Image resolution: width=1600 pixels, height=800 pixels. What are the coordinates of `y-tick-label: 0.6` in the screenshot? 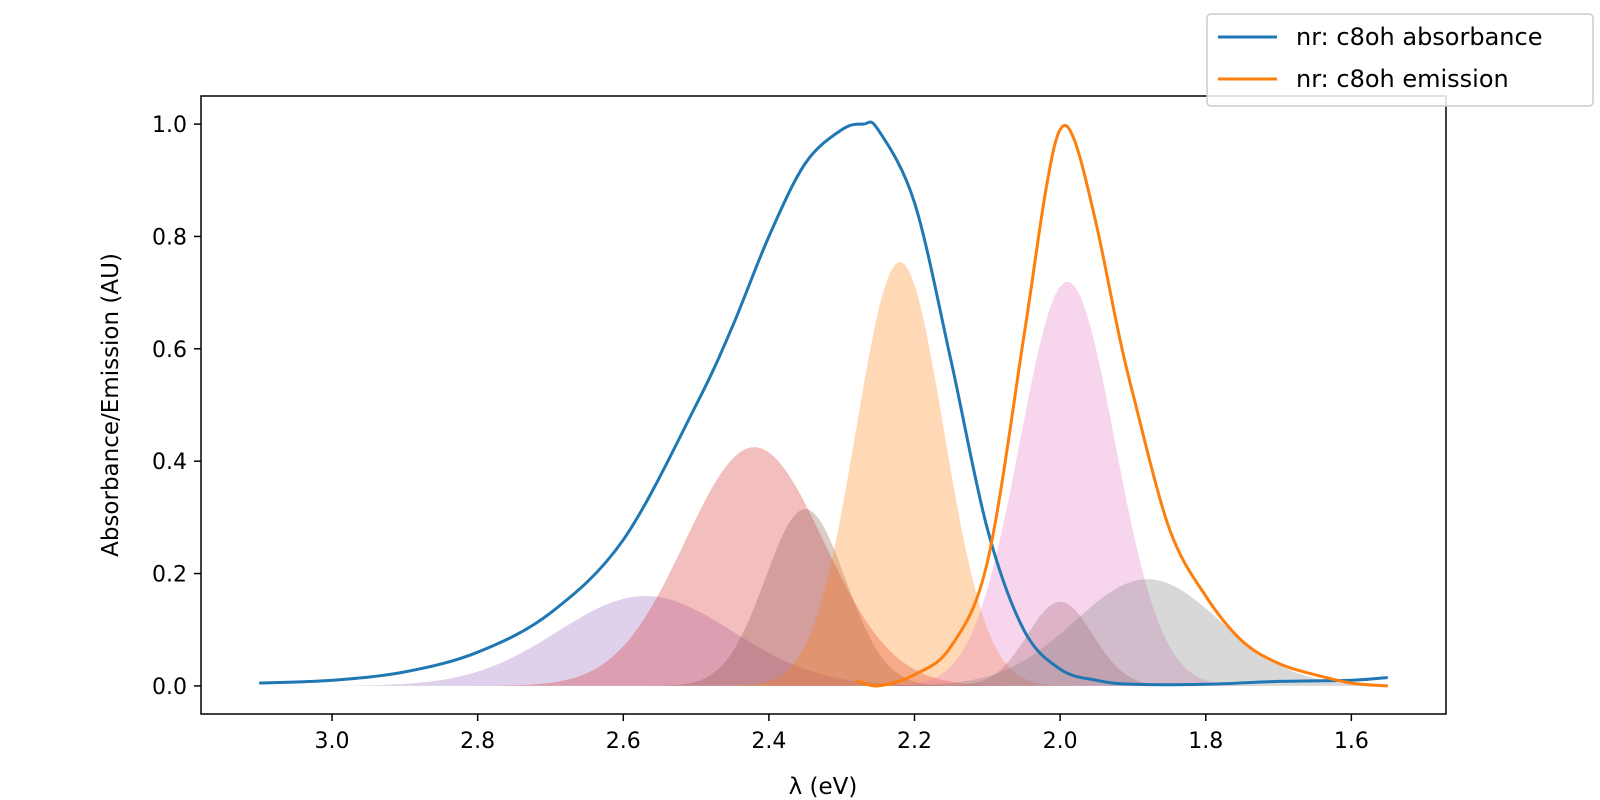 It's located at (169, 350).